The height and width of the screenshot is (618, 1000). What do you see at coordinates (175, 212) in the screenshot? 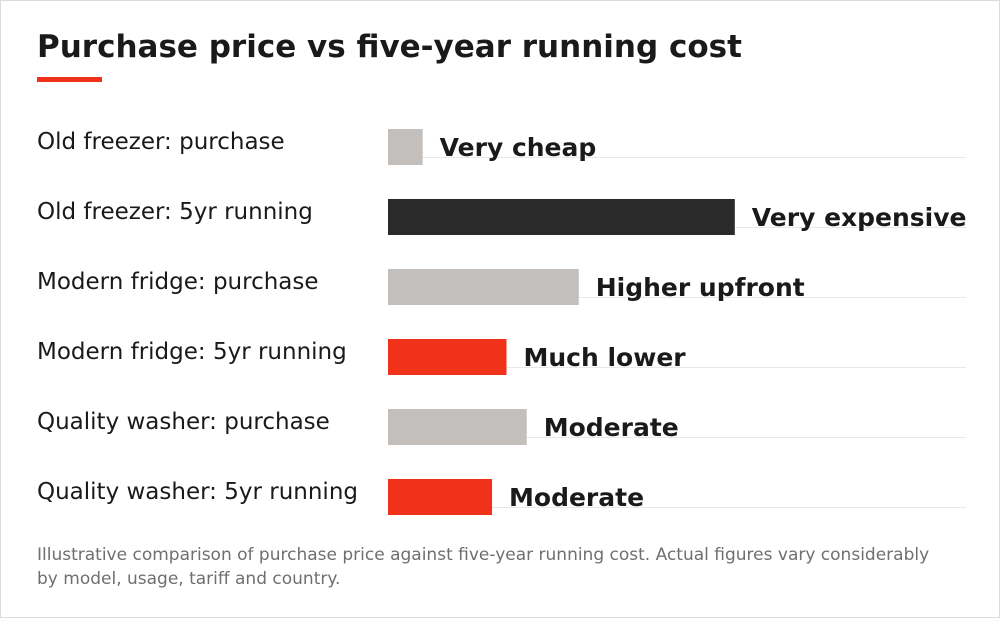
I see `category-label: Old freezer: 5yr running` at bounding box center [175, 212].